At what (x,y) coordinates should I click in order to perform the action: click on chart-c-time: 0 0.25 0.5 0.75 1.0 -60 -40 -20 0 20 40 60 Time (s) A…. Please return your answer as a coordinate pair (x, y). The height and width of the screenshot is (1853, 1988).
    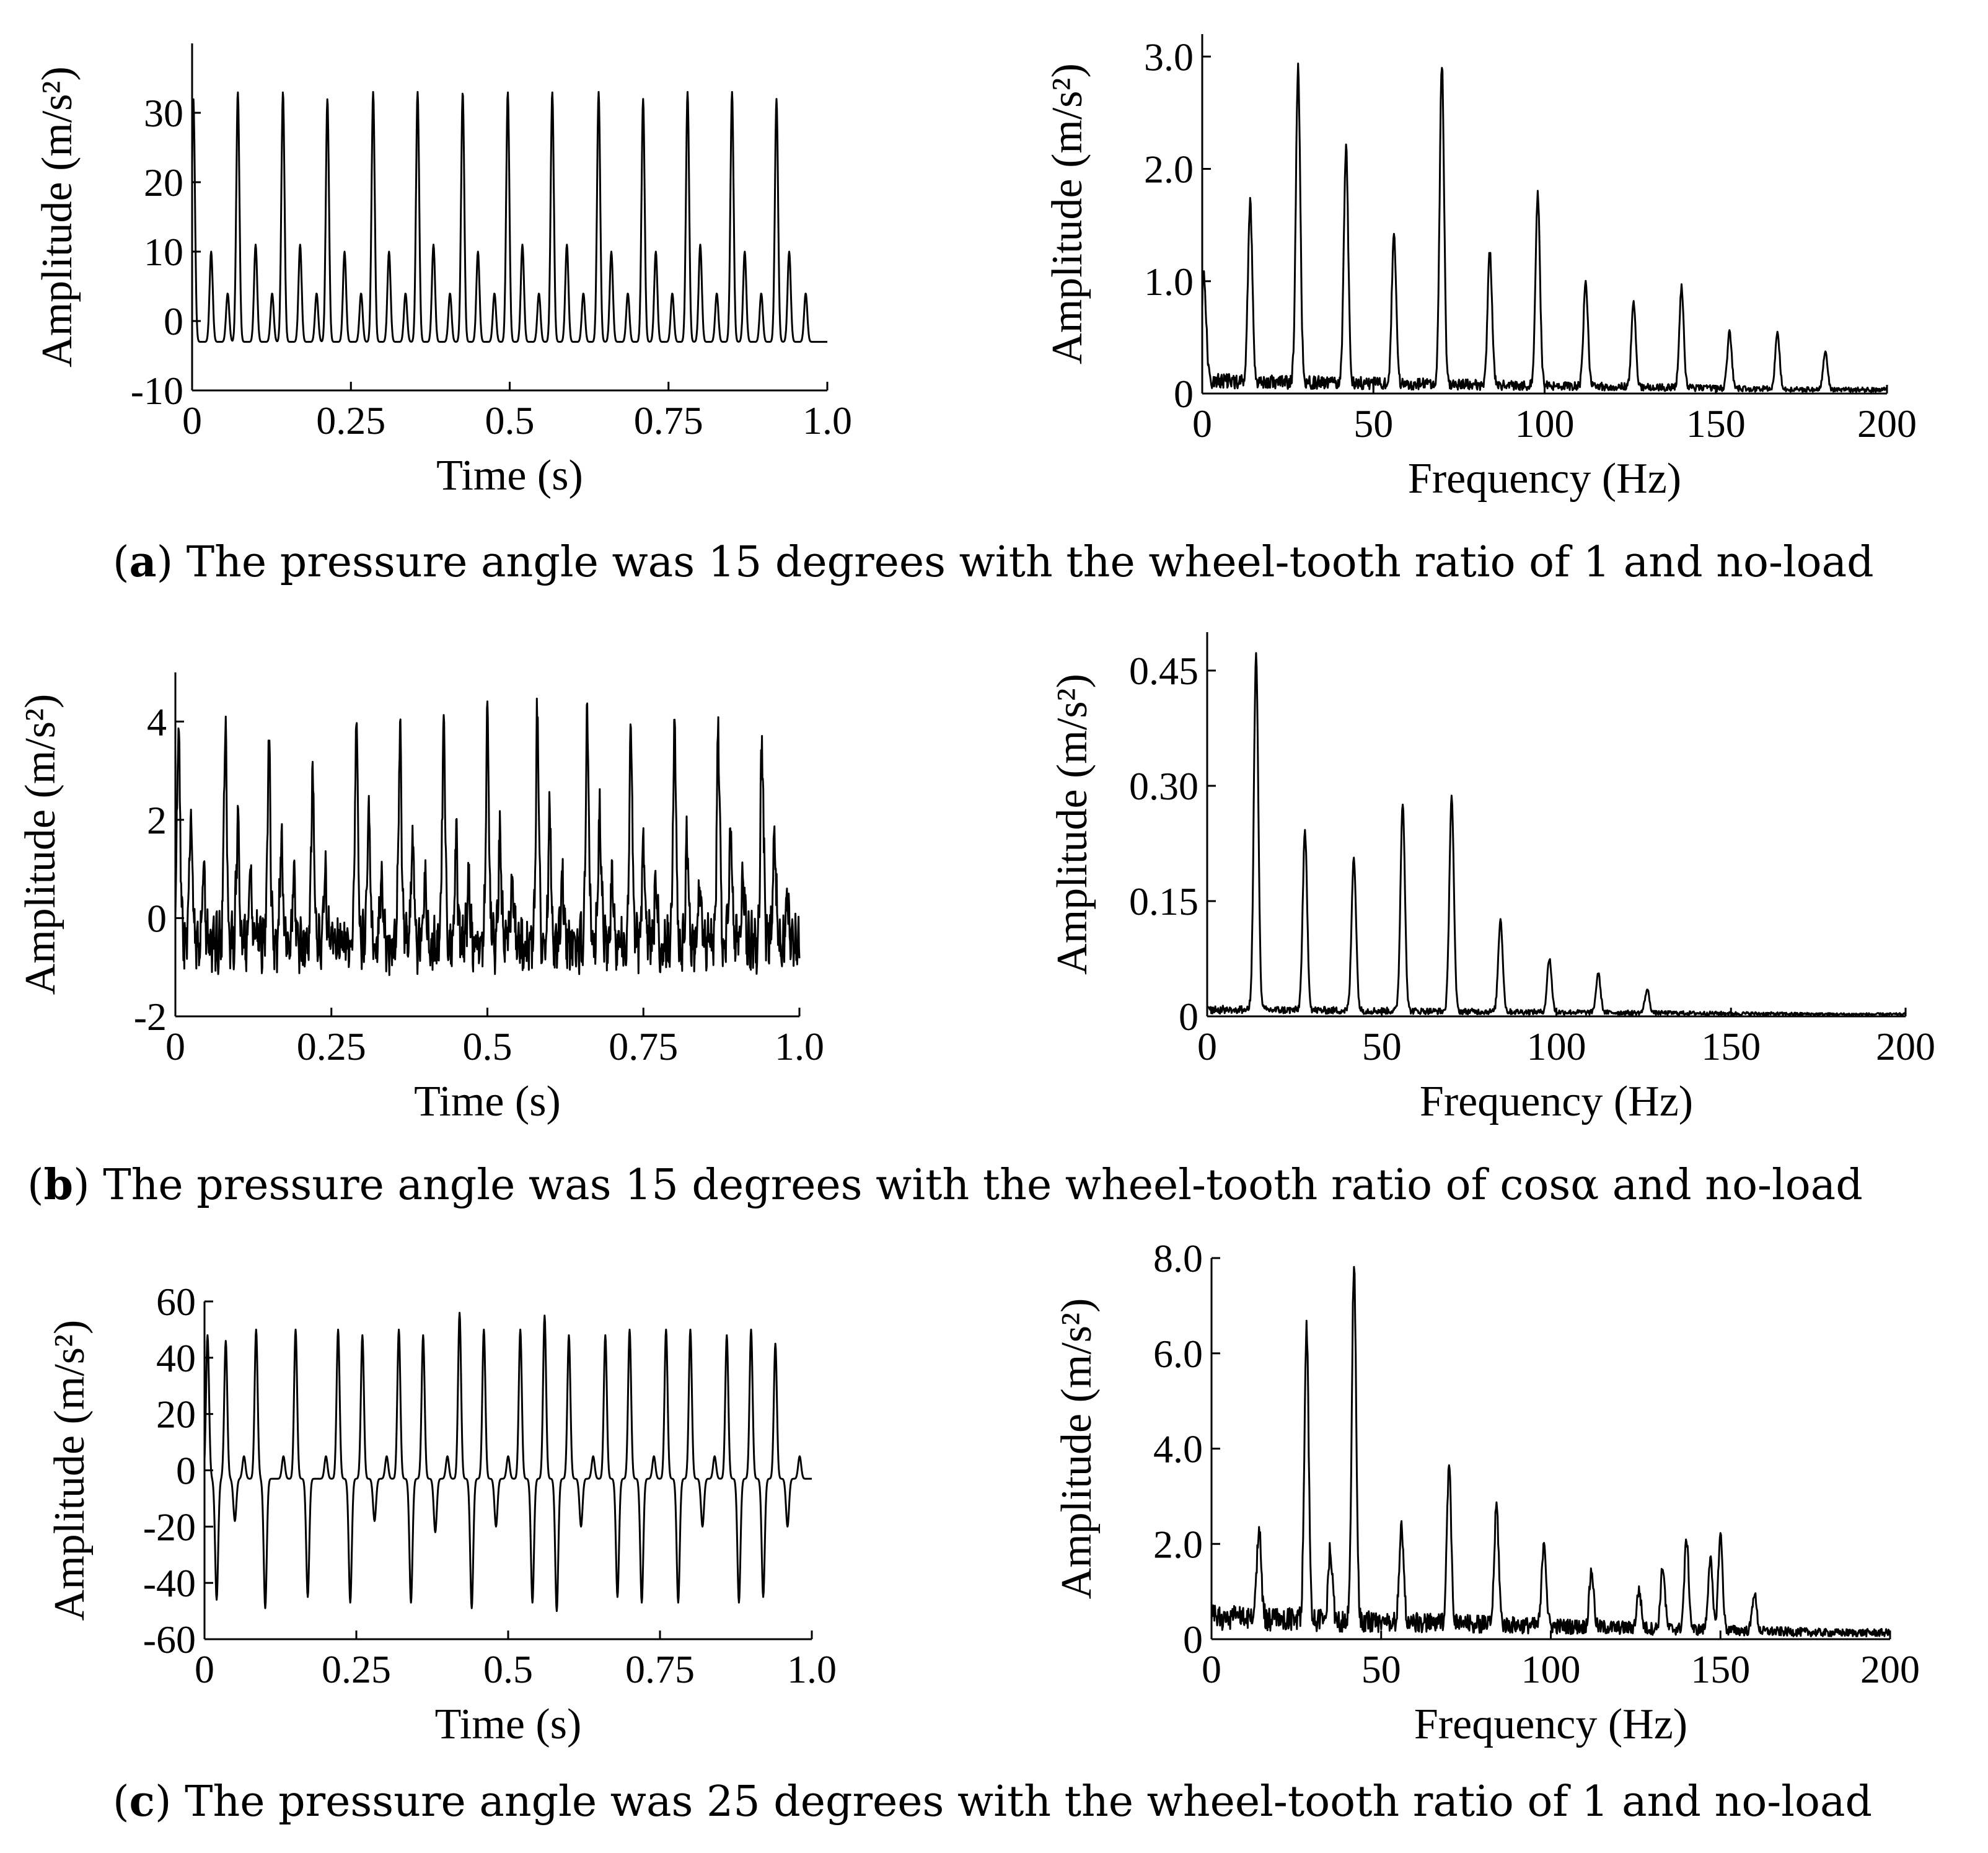
    Looking at the image, I should click on (441, 1514).